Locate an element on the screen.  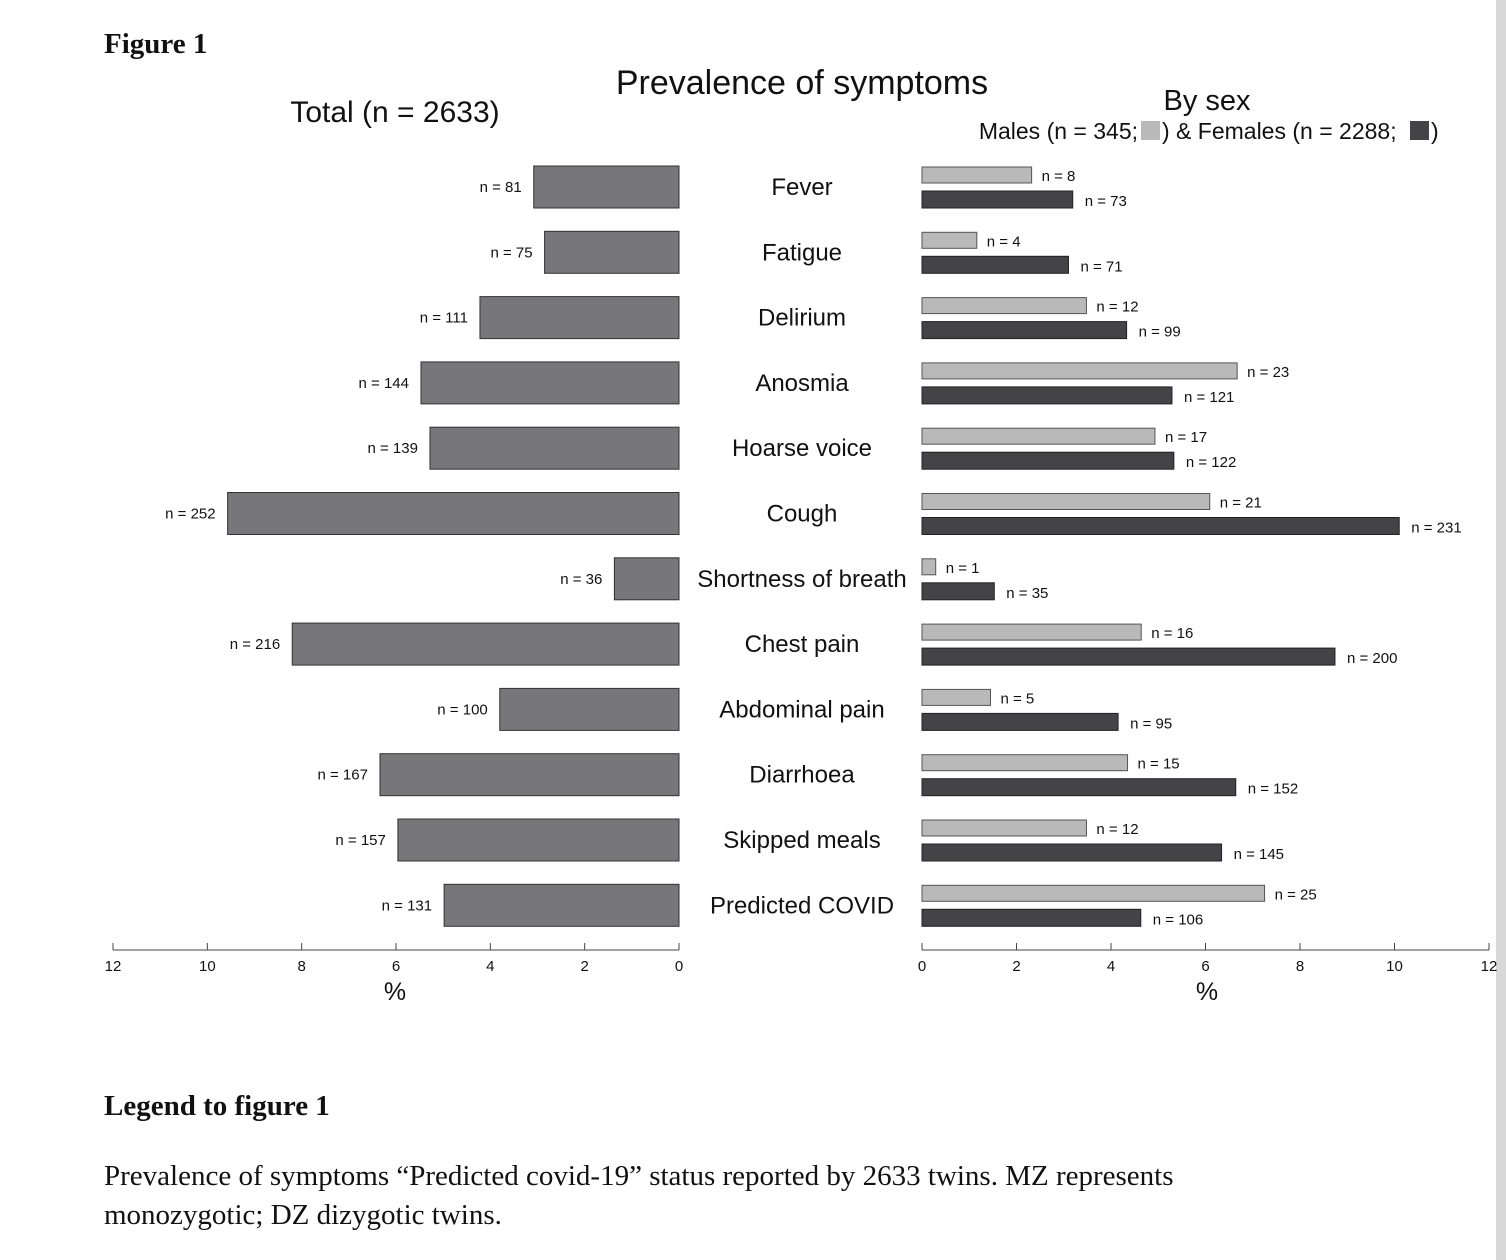
male-bar-label: n = 8 is located at coordinates (1059, 176).